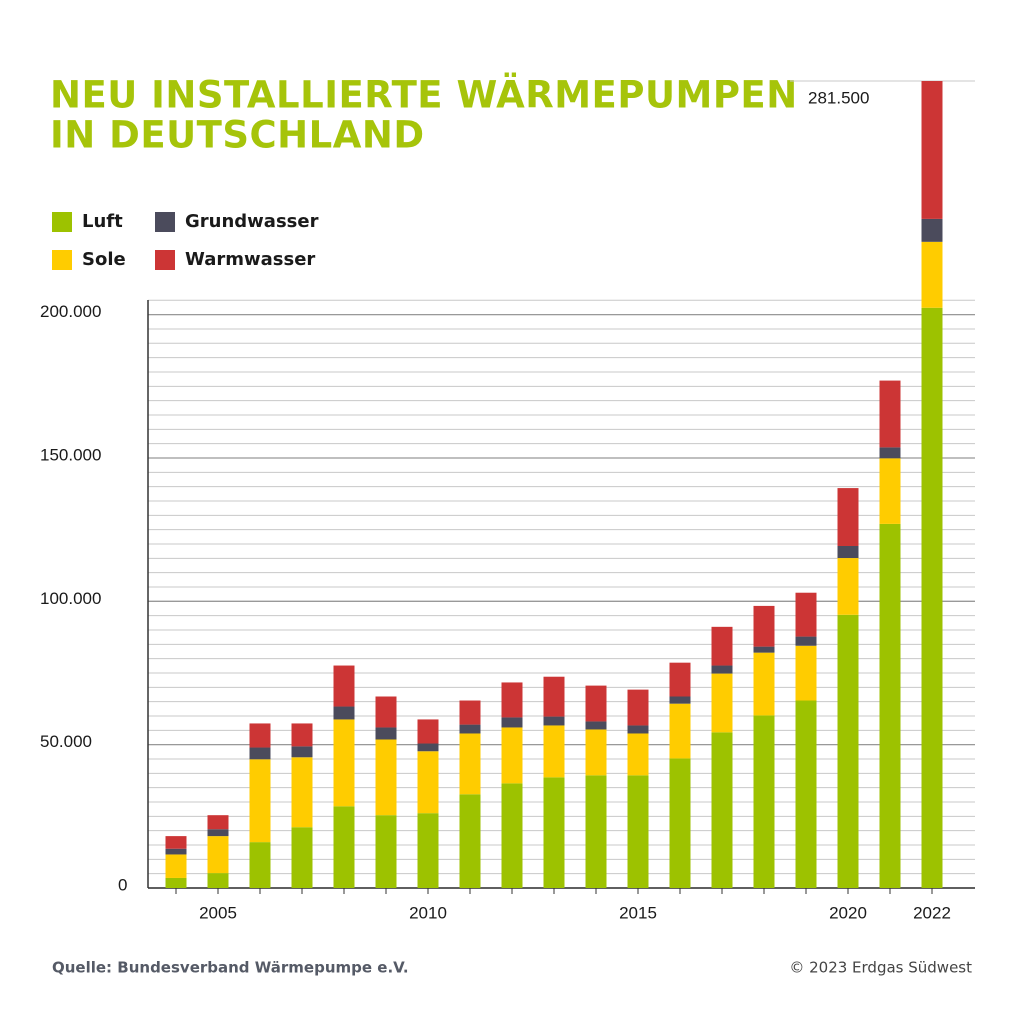 Image resolution: width=1024 pixels, height=1024 pixels. I want to click on y-tick-label: 200.000, so click(70, 311).